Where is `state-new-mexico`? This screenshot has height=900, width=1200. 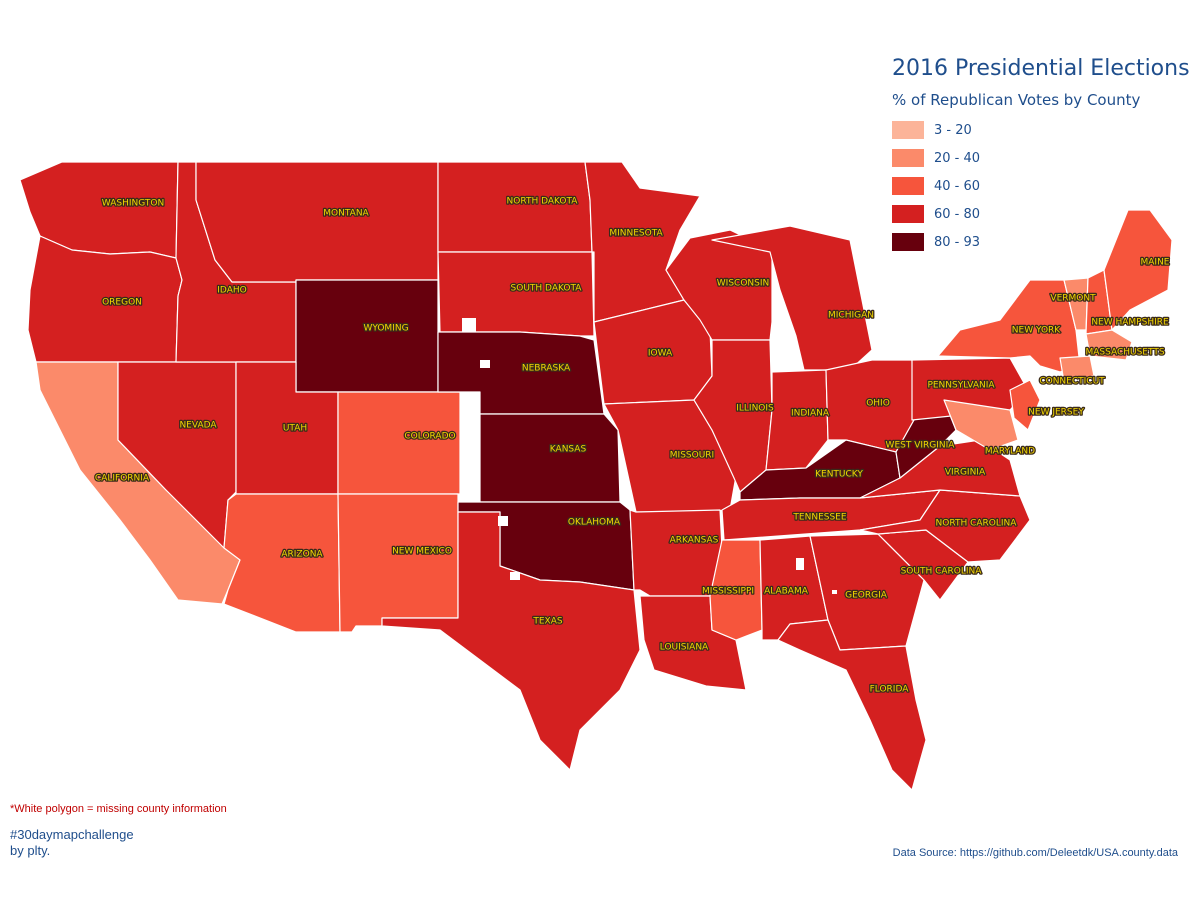
state-new-mexico is located at coordinates (398, 563).